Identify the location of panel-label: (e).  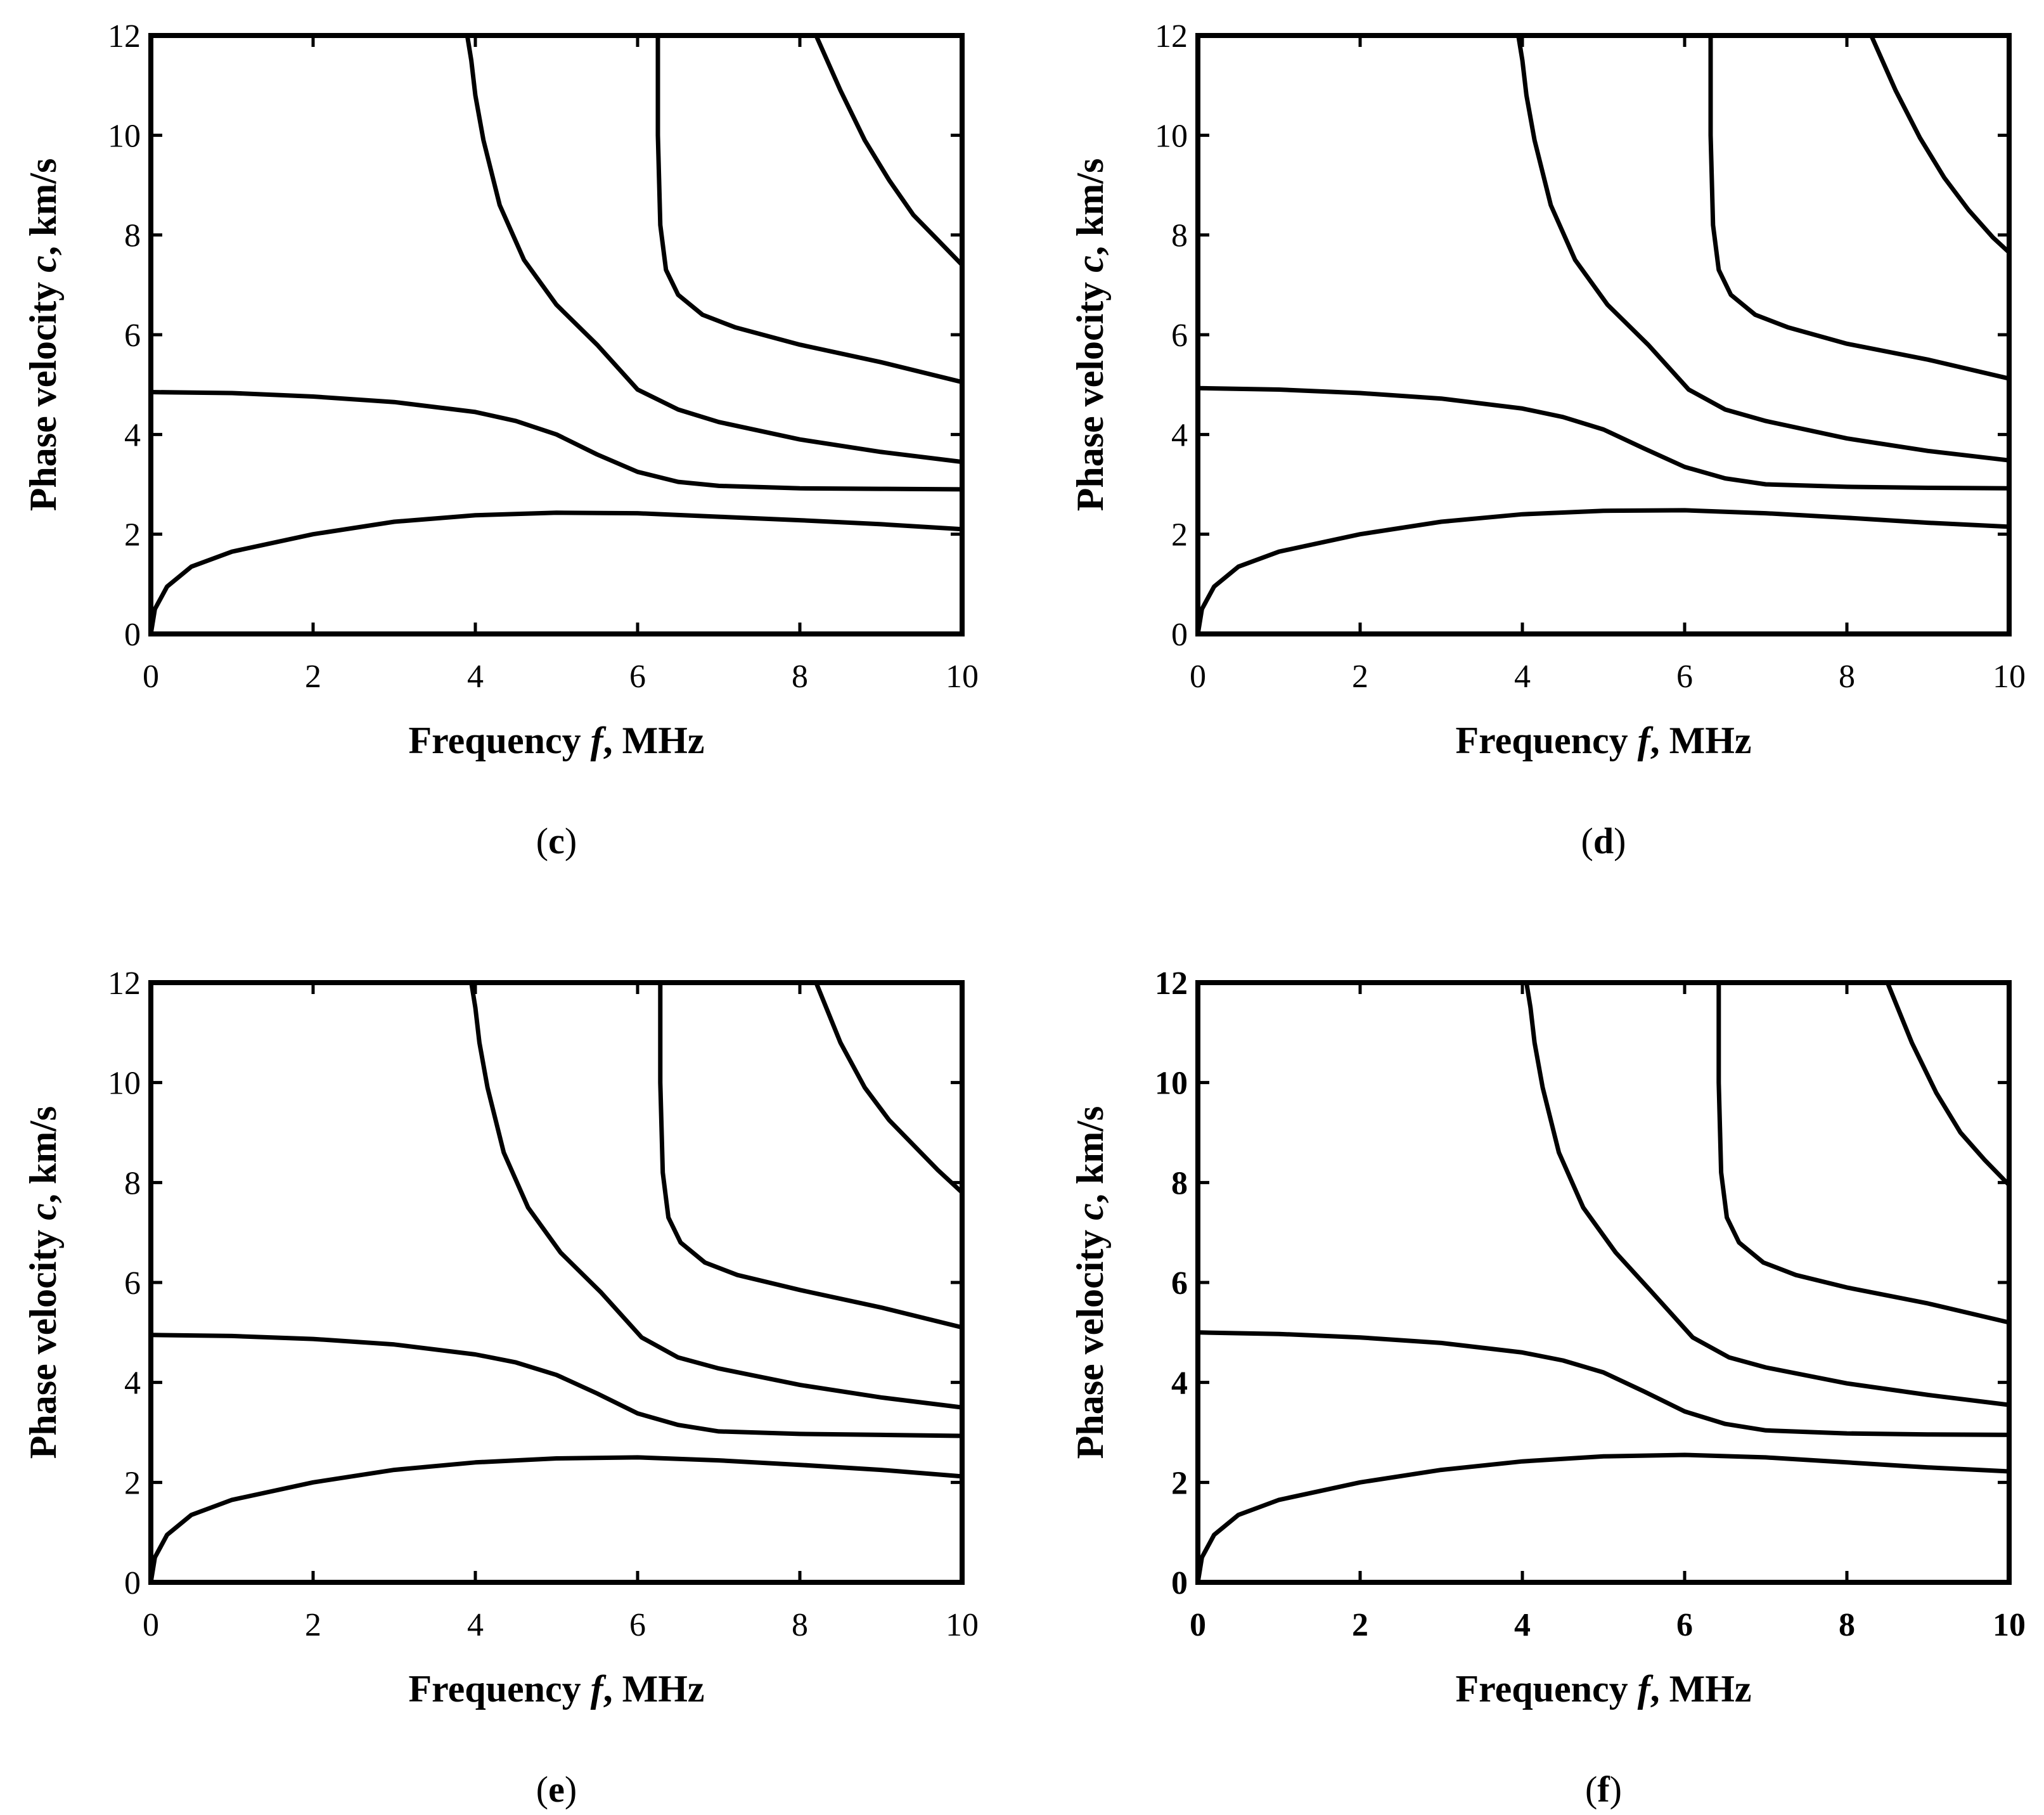
(556, 1789).